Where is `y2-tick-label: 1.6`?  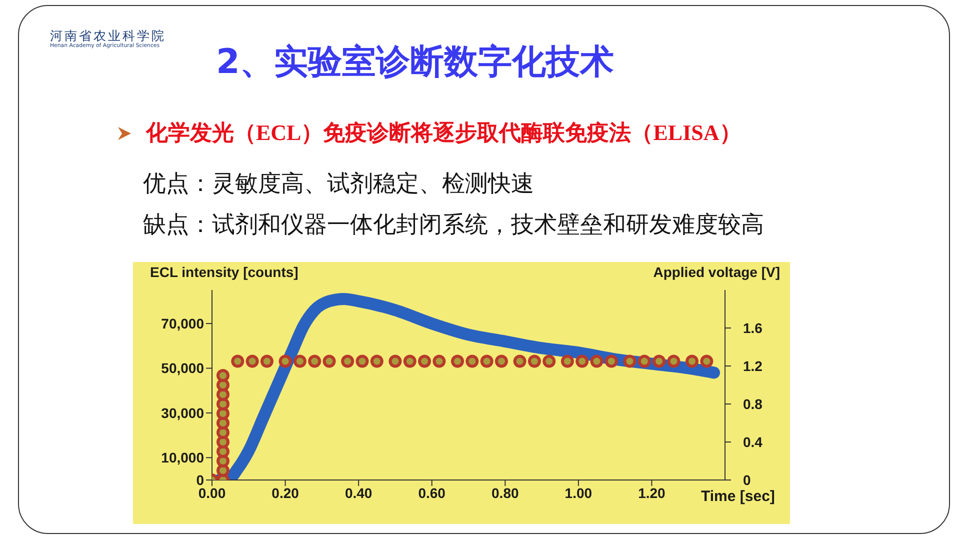
y2-tick-label: 1.6 is located at coordinates (753, 328).